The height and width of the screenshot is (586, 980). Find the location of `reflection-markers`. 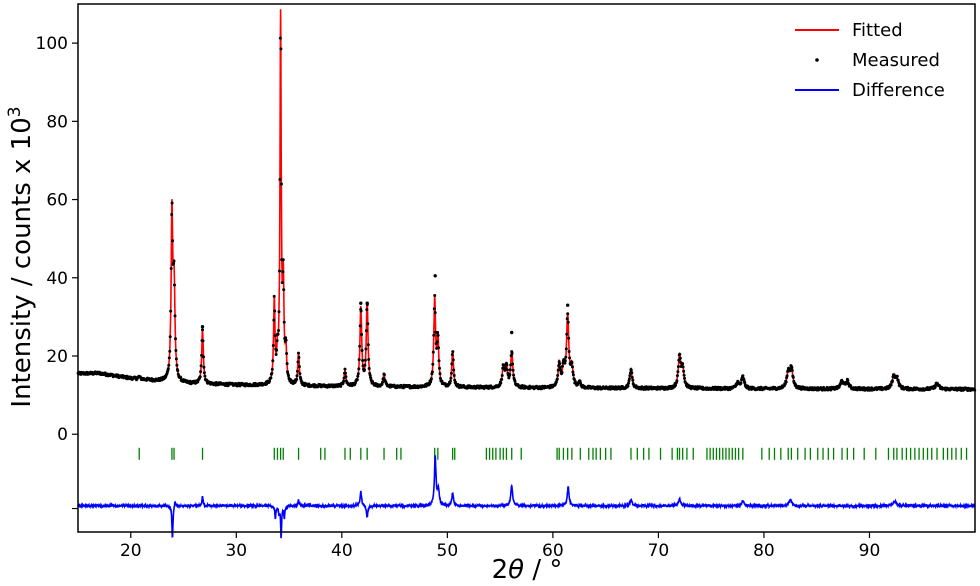

reflection-markers is located at coordinates (553, 453).